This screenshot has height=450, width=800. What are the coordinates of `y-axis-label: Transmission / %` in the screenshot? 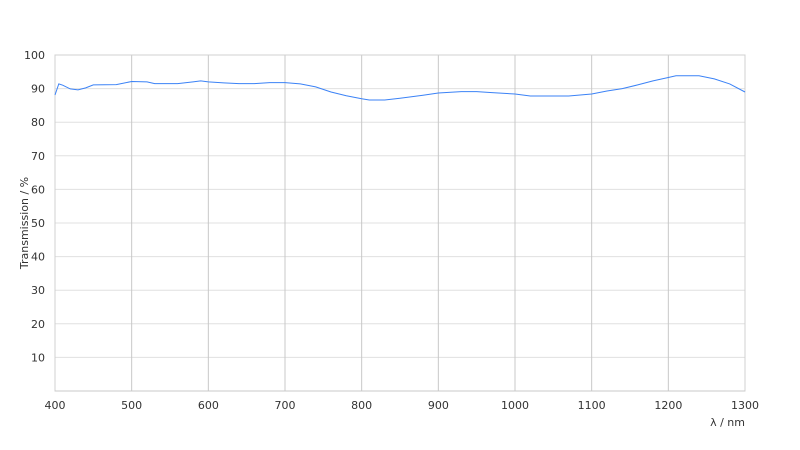 It's located at (24, 223).